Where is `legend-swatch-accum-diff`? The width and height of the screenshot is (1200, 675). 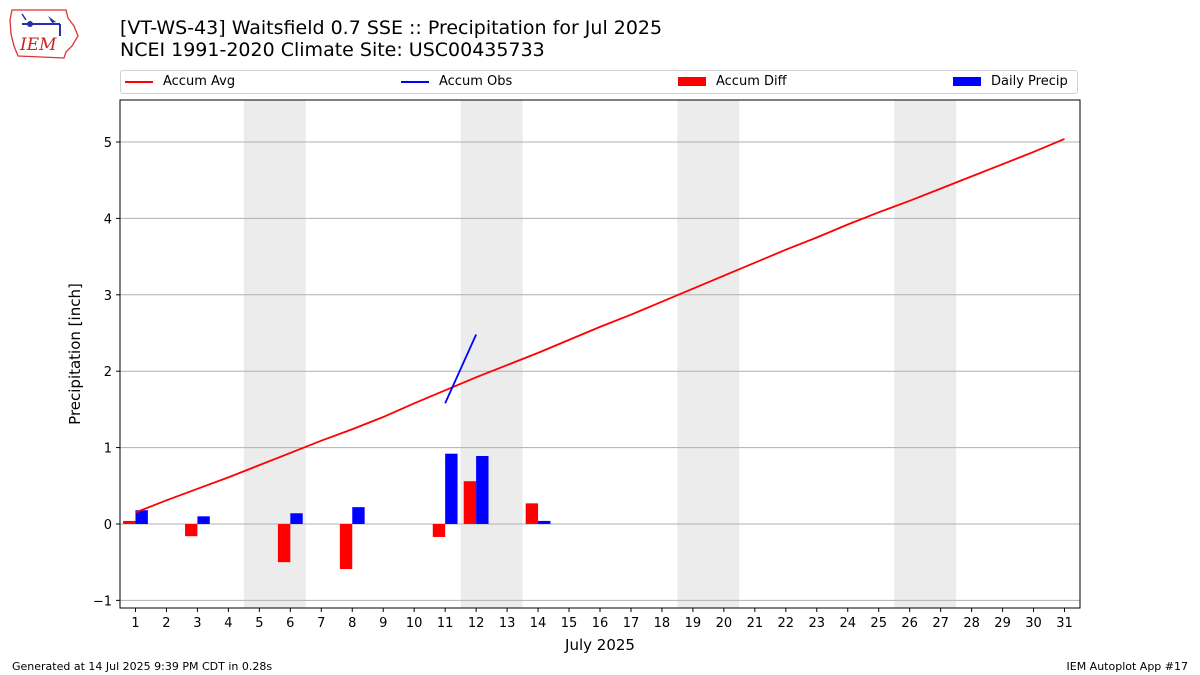 legend-swatch-accum-diff is located at coordinates (692, 81).